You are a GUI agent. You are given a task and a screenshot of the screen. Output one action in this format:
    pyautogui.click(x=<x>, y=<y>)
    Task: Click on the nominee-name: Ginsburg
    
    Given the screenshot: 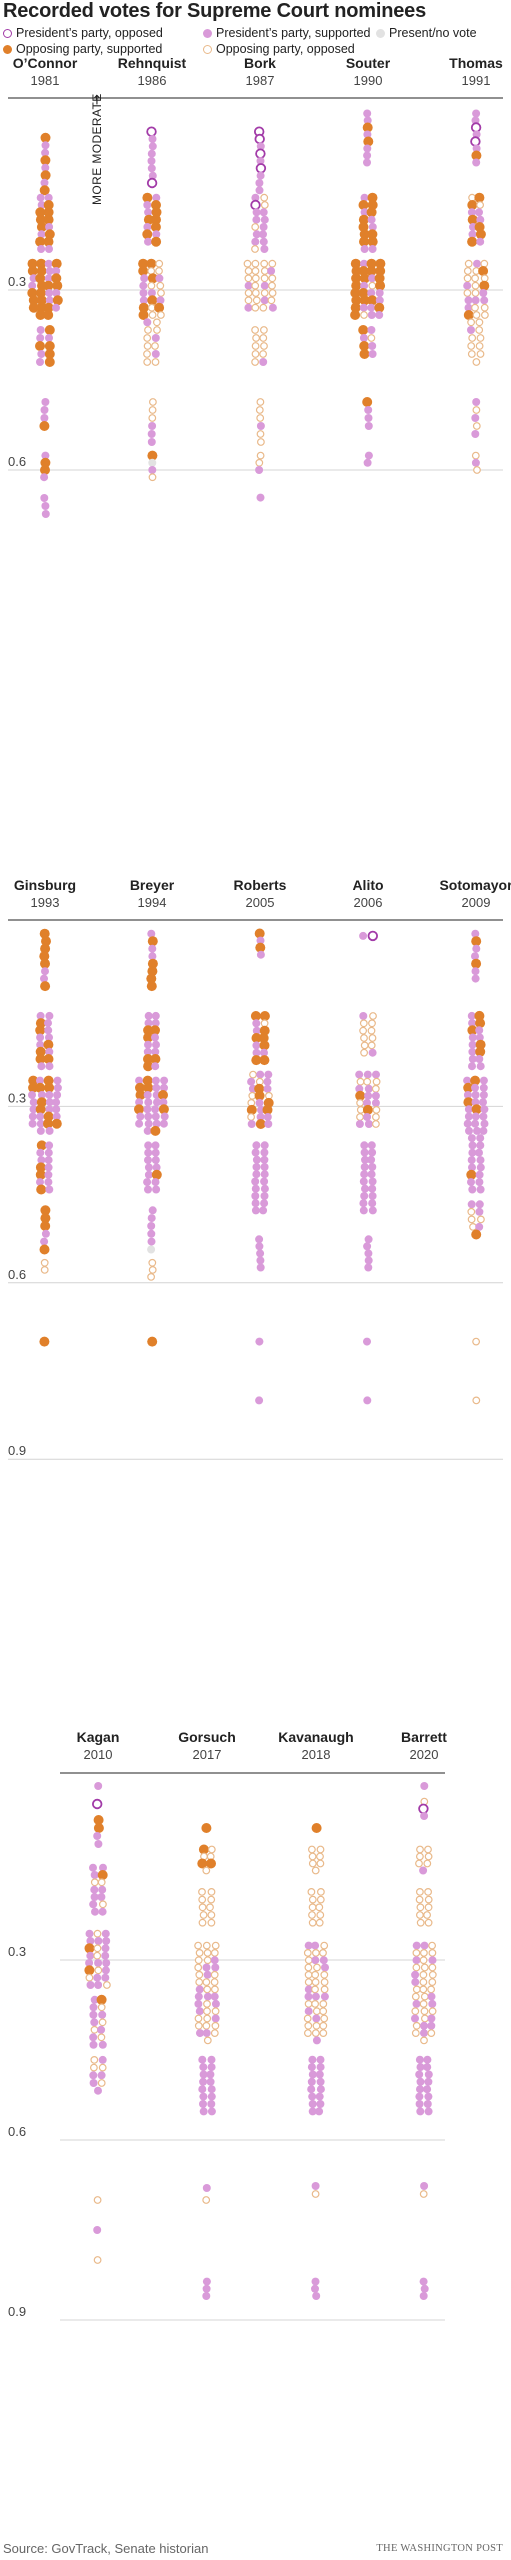 What is the action you would take?
    pyautogui.click(x=45, y=885)
    